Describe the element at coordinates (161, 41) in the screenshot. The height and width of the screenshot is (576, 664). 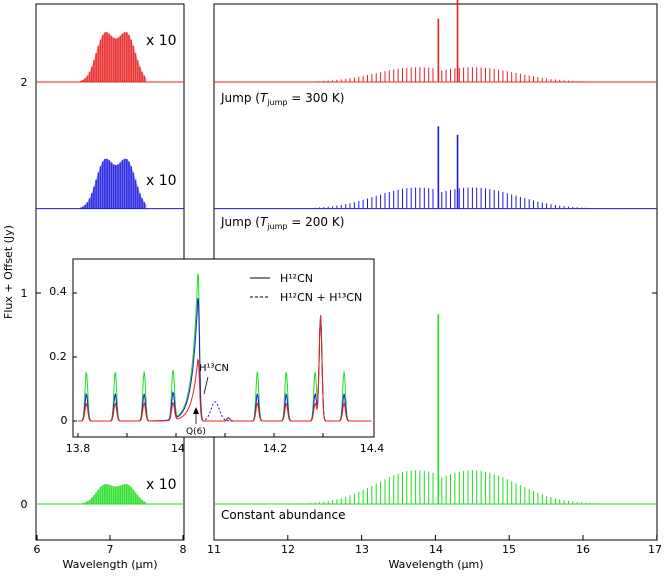
I see `scale-label-red: x 10` at that location.